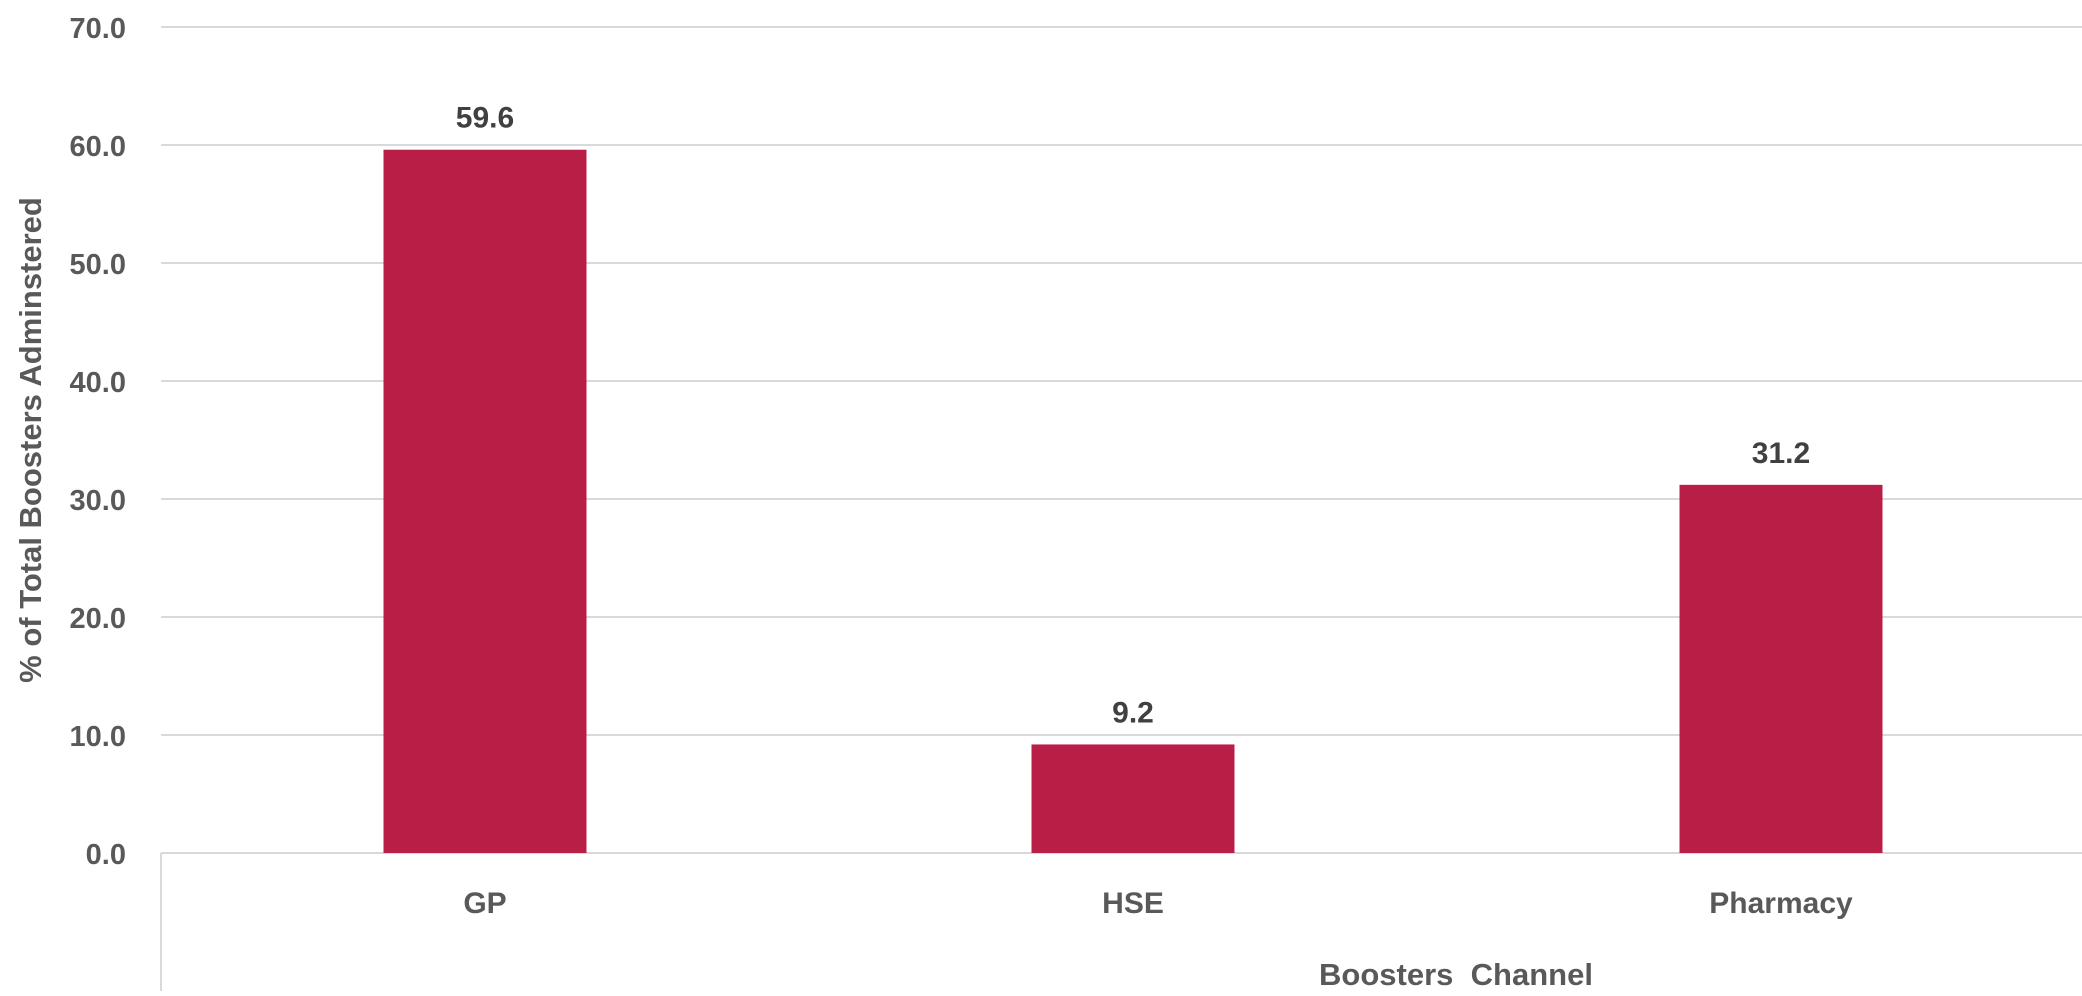 The height and width of the screenshot is (996, 2082). Describe the element at coordinates (1781, 903) in the screenshot. I see `x-tick-label: Pharmacy` at that location.